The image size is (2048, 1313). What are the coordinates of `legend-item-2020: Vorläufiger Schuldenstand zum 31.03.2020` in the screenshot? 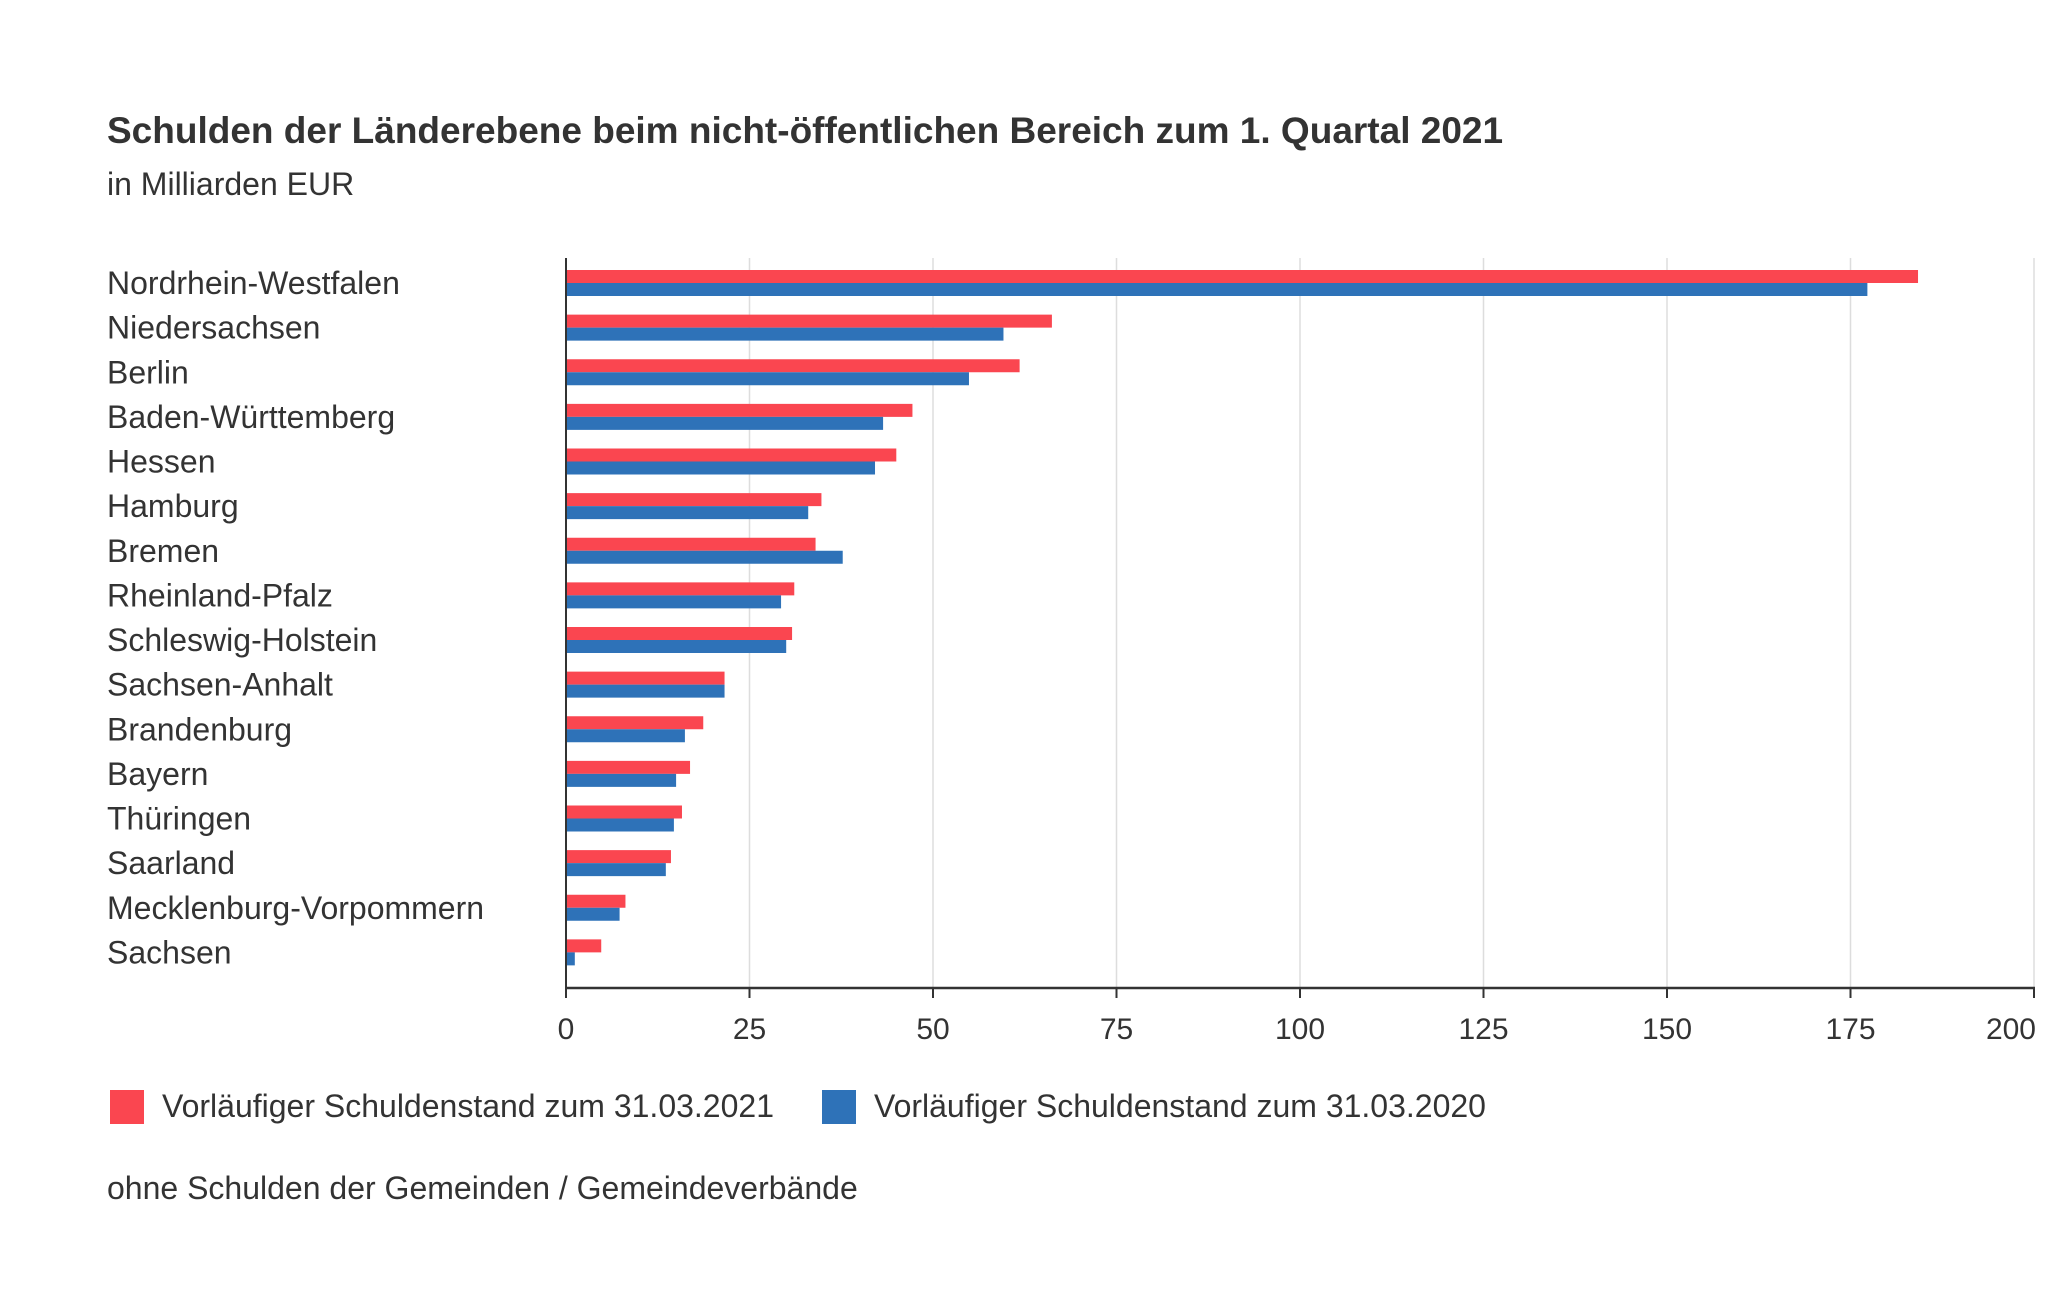 It's located at (1153, 1106).